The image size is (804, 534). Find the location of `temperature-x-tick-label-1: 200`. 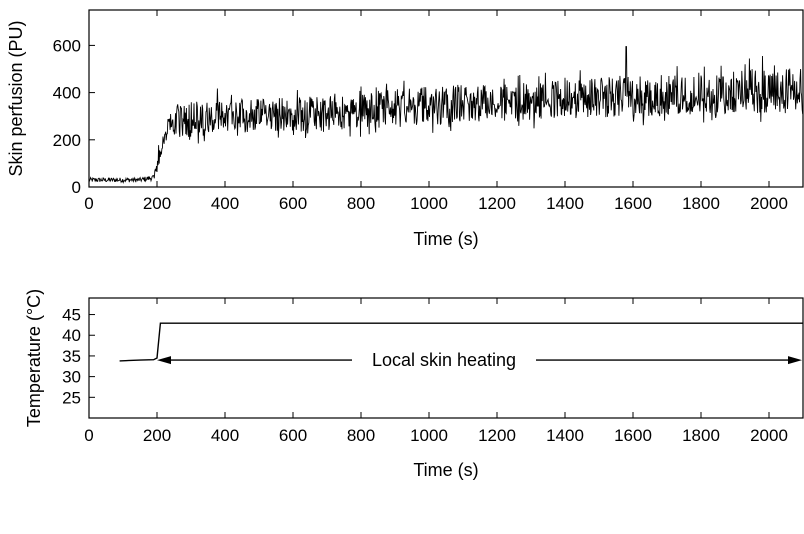

temperature-x-tick-label-1: 200 is located at coordinates (157, 435).